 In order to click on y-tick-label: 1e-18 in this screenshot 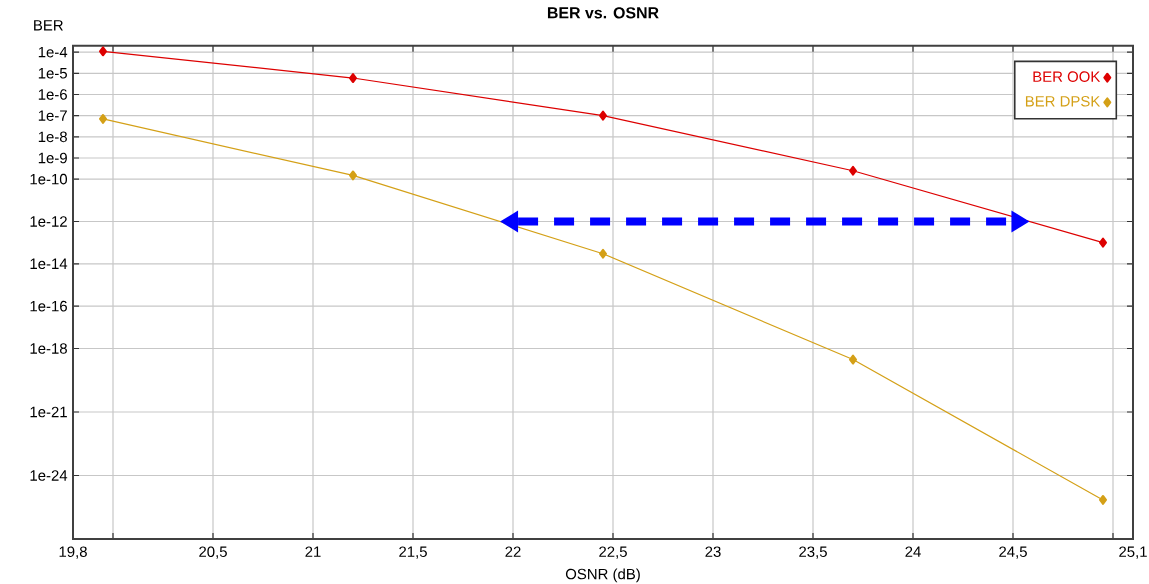, I will do `click(48, 348)`.